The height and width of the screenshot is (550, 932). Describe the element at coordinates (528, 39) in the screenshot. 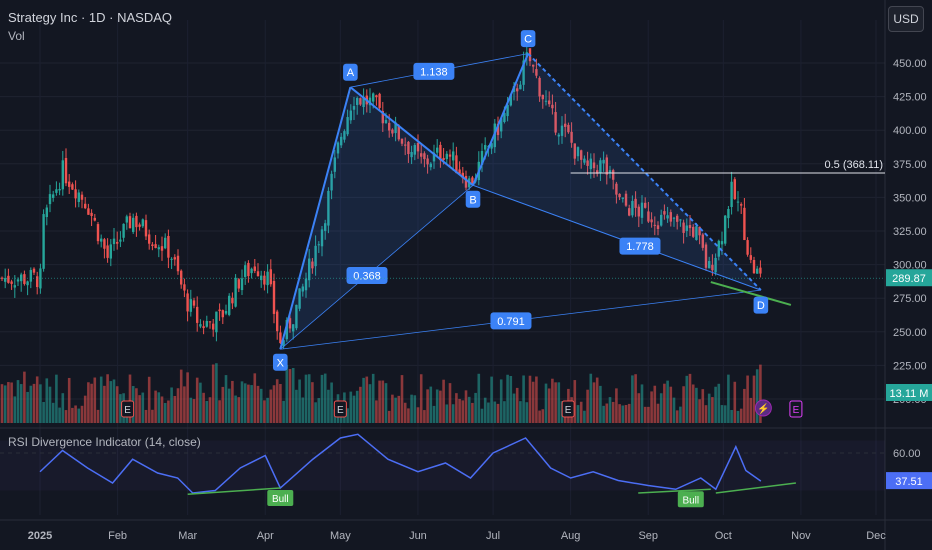

I see `pattern-point-c-bg` at that location.